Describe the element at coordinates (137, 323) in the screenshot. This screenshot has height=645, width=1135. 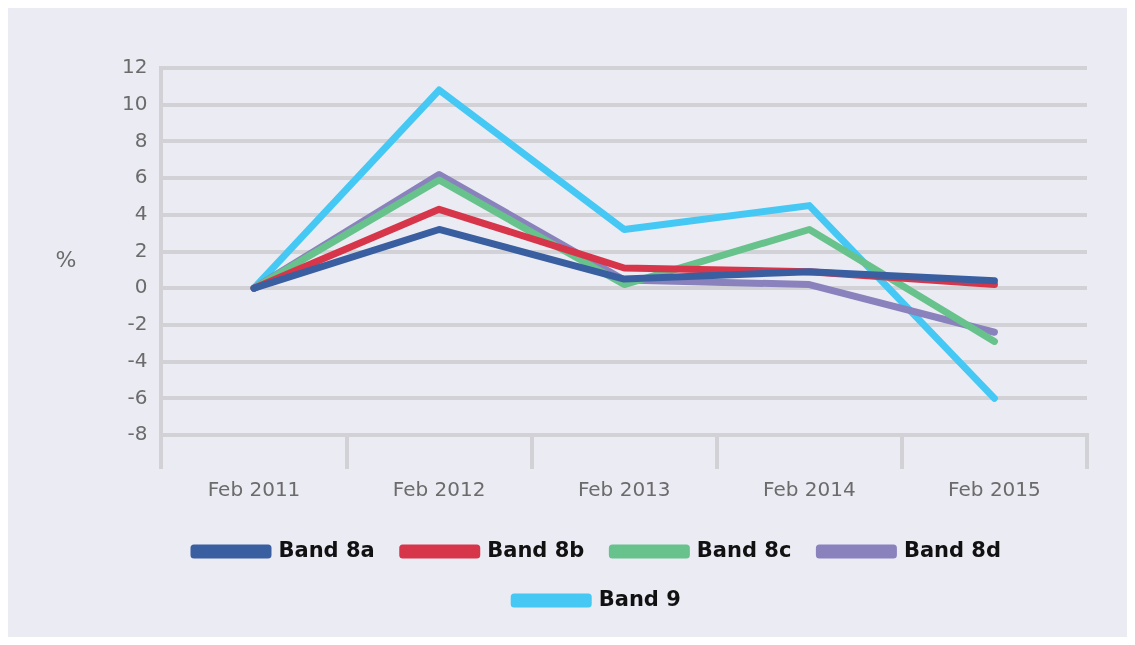
I see `y-tick-label: -2` at that location.